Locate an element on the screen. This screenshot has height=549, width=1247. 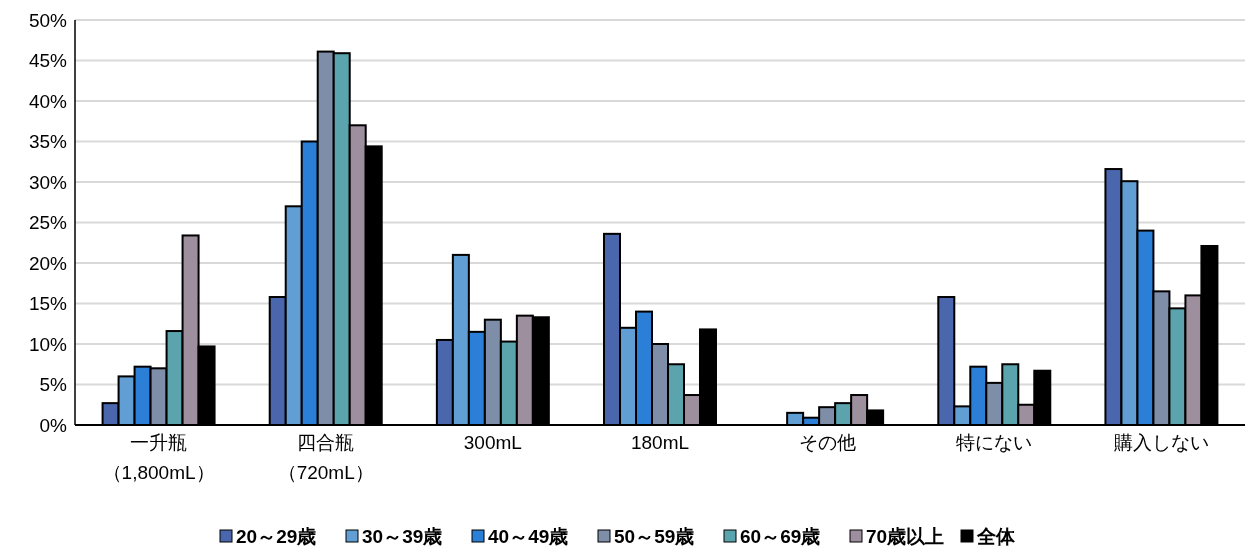
y-tick-label: 5% is located at coordinates (53, 385).